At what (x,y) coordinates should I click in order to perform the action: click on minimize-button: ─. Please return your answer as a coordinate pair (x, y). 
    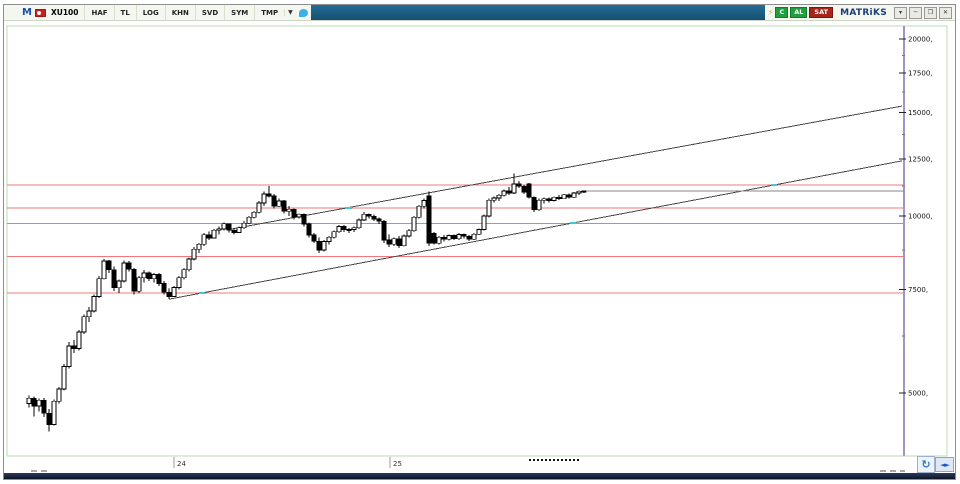
    Looking at the image, I should click on (915, 12).